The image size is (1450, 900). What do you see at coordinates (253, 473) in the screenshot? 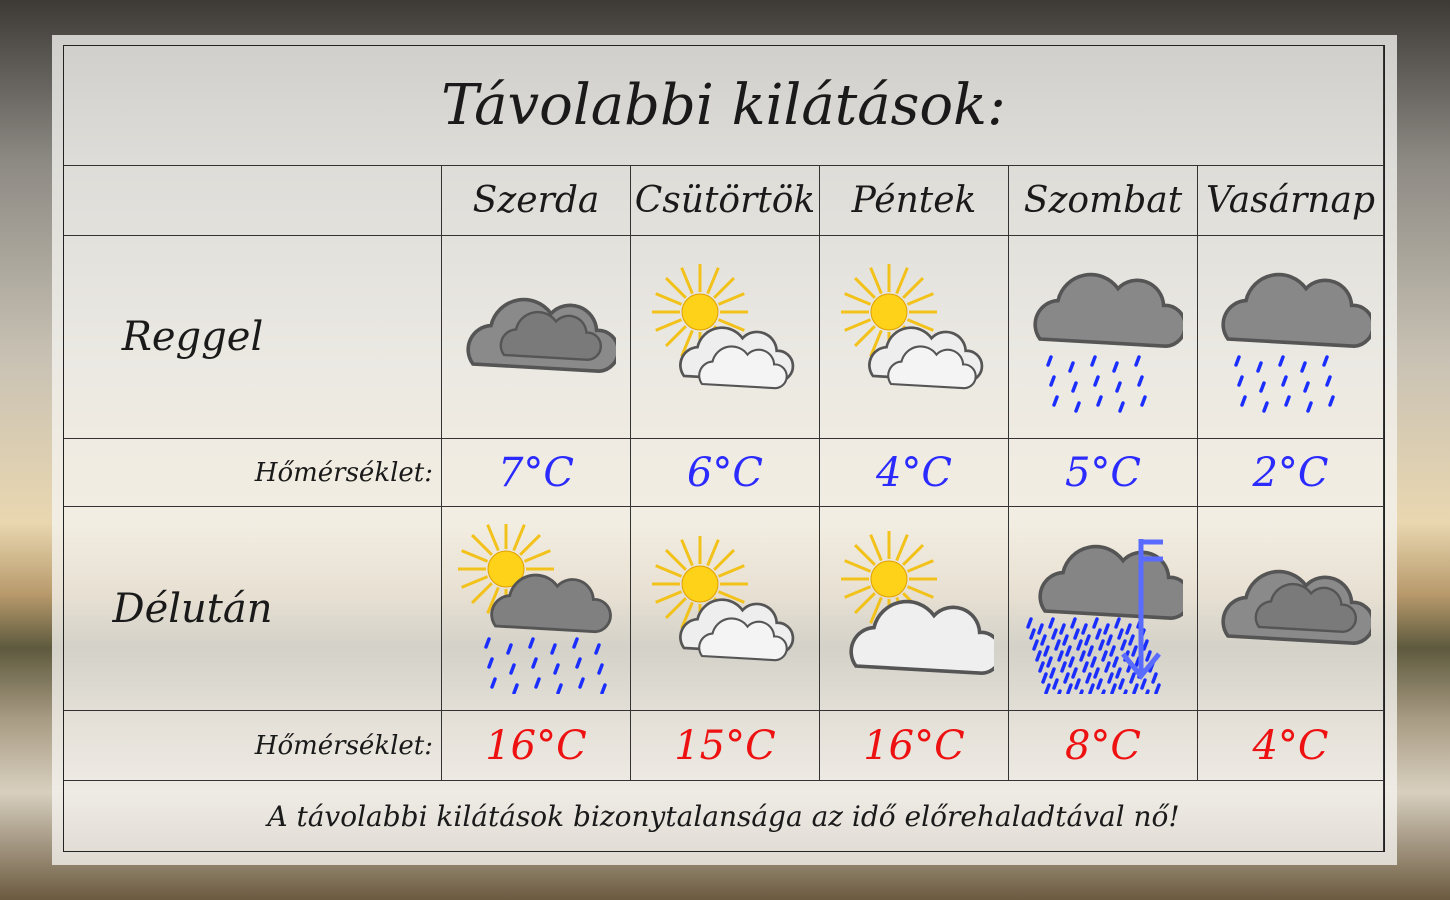
I see `morning-temp-label: Hőmérséklet:` at bounding box center [253, 473].